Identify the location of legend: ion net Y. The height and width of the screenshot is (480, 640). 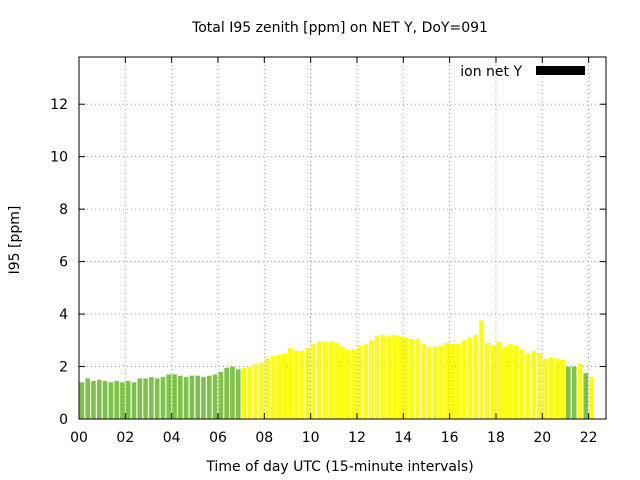
(522, 72).